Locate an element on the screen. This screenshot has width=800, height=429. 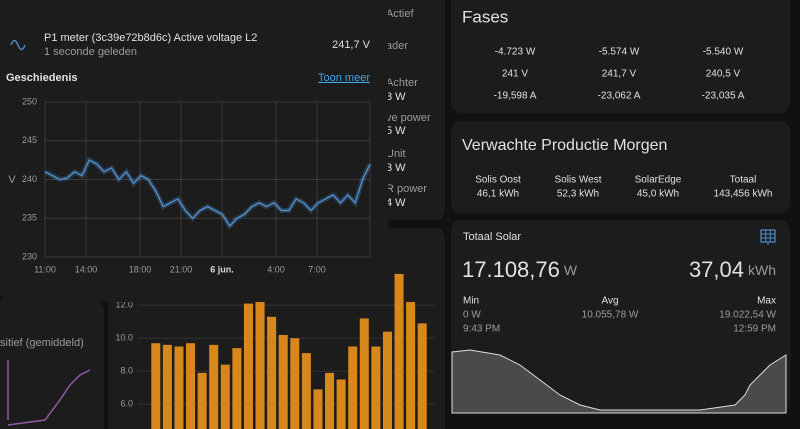
y-tick-label: 230 is located at coordinates (29, 256).